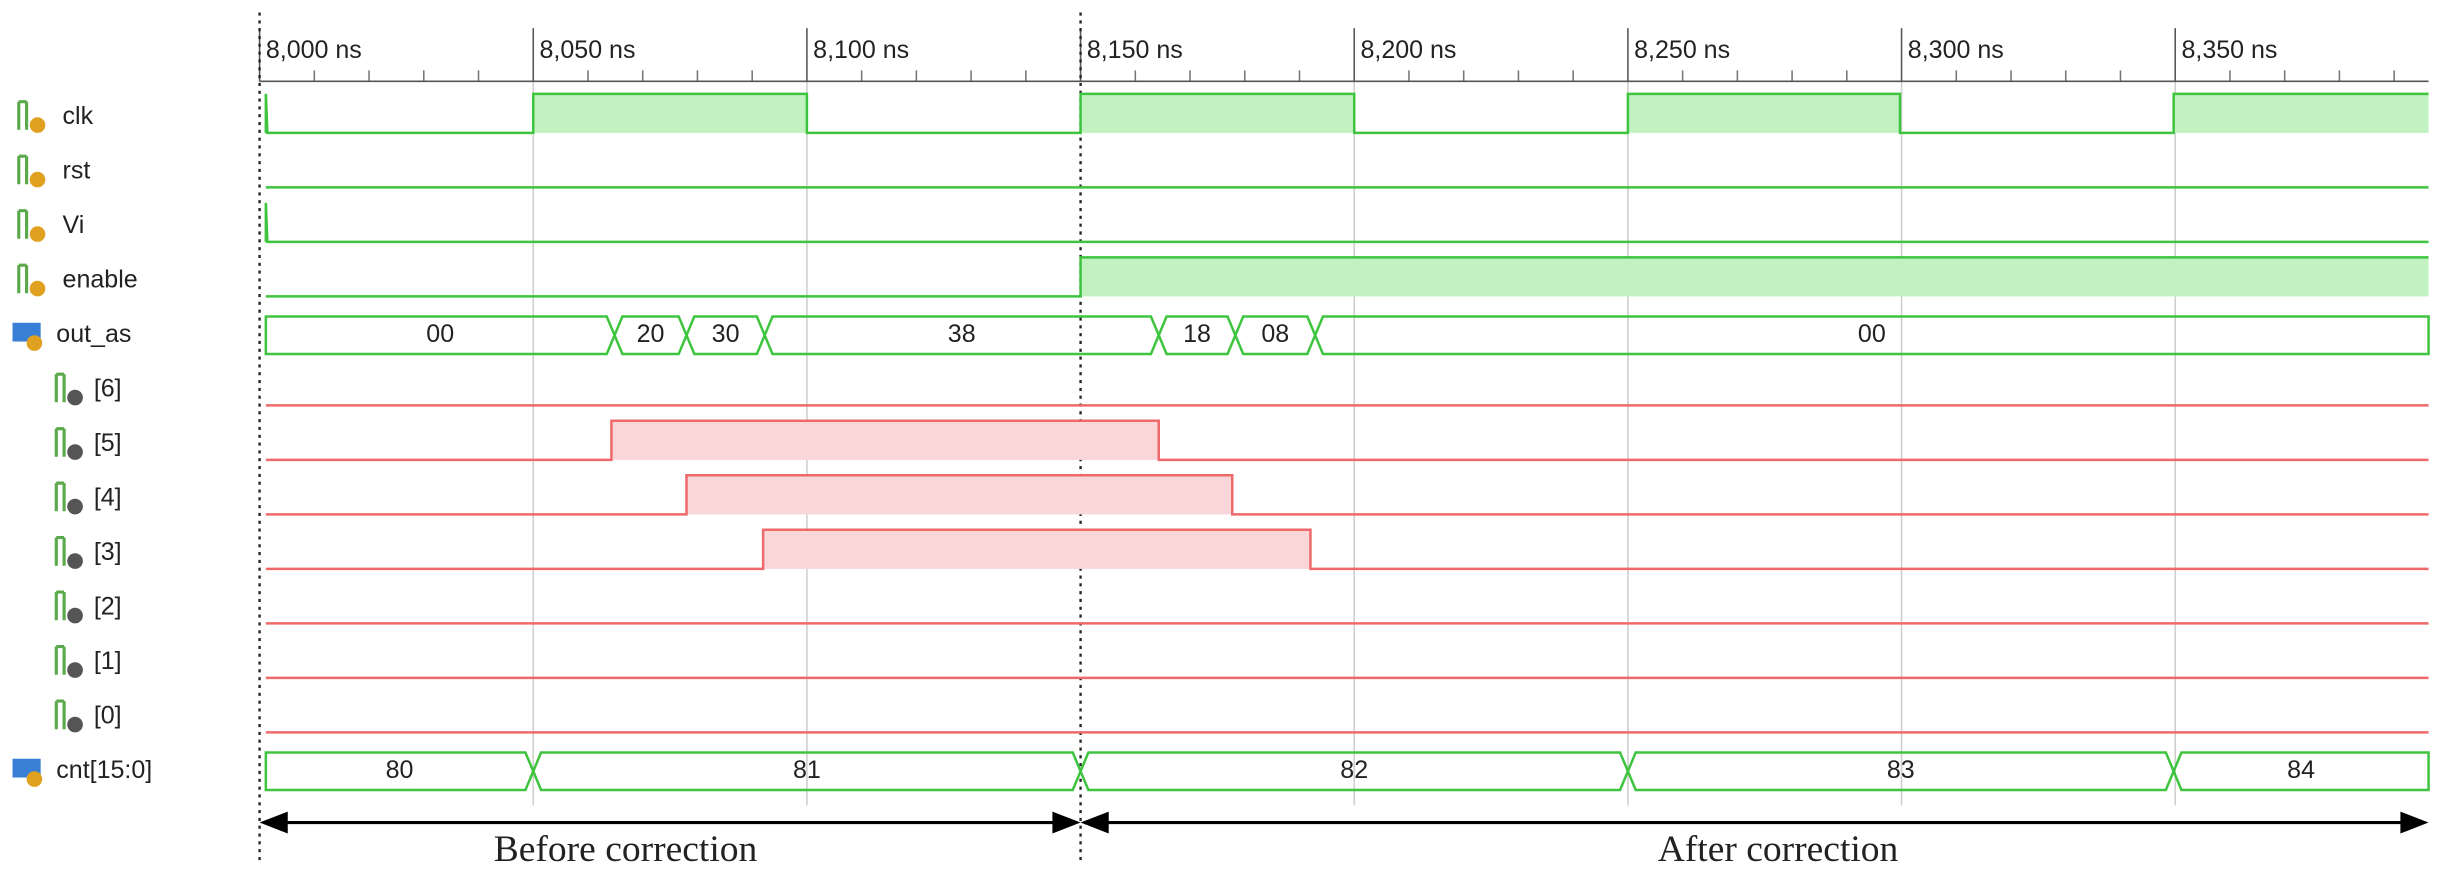  I want to click on clk-wave, so click(1347, 113).